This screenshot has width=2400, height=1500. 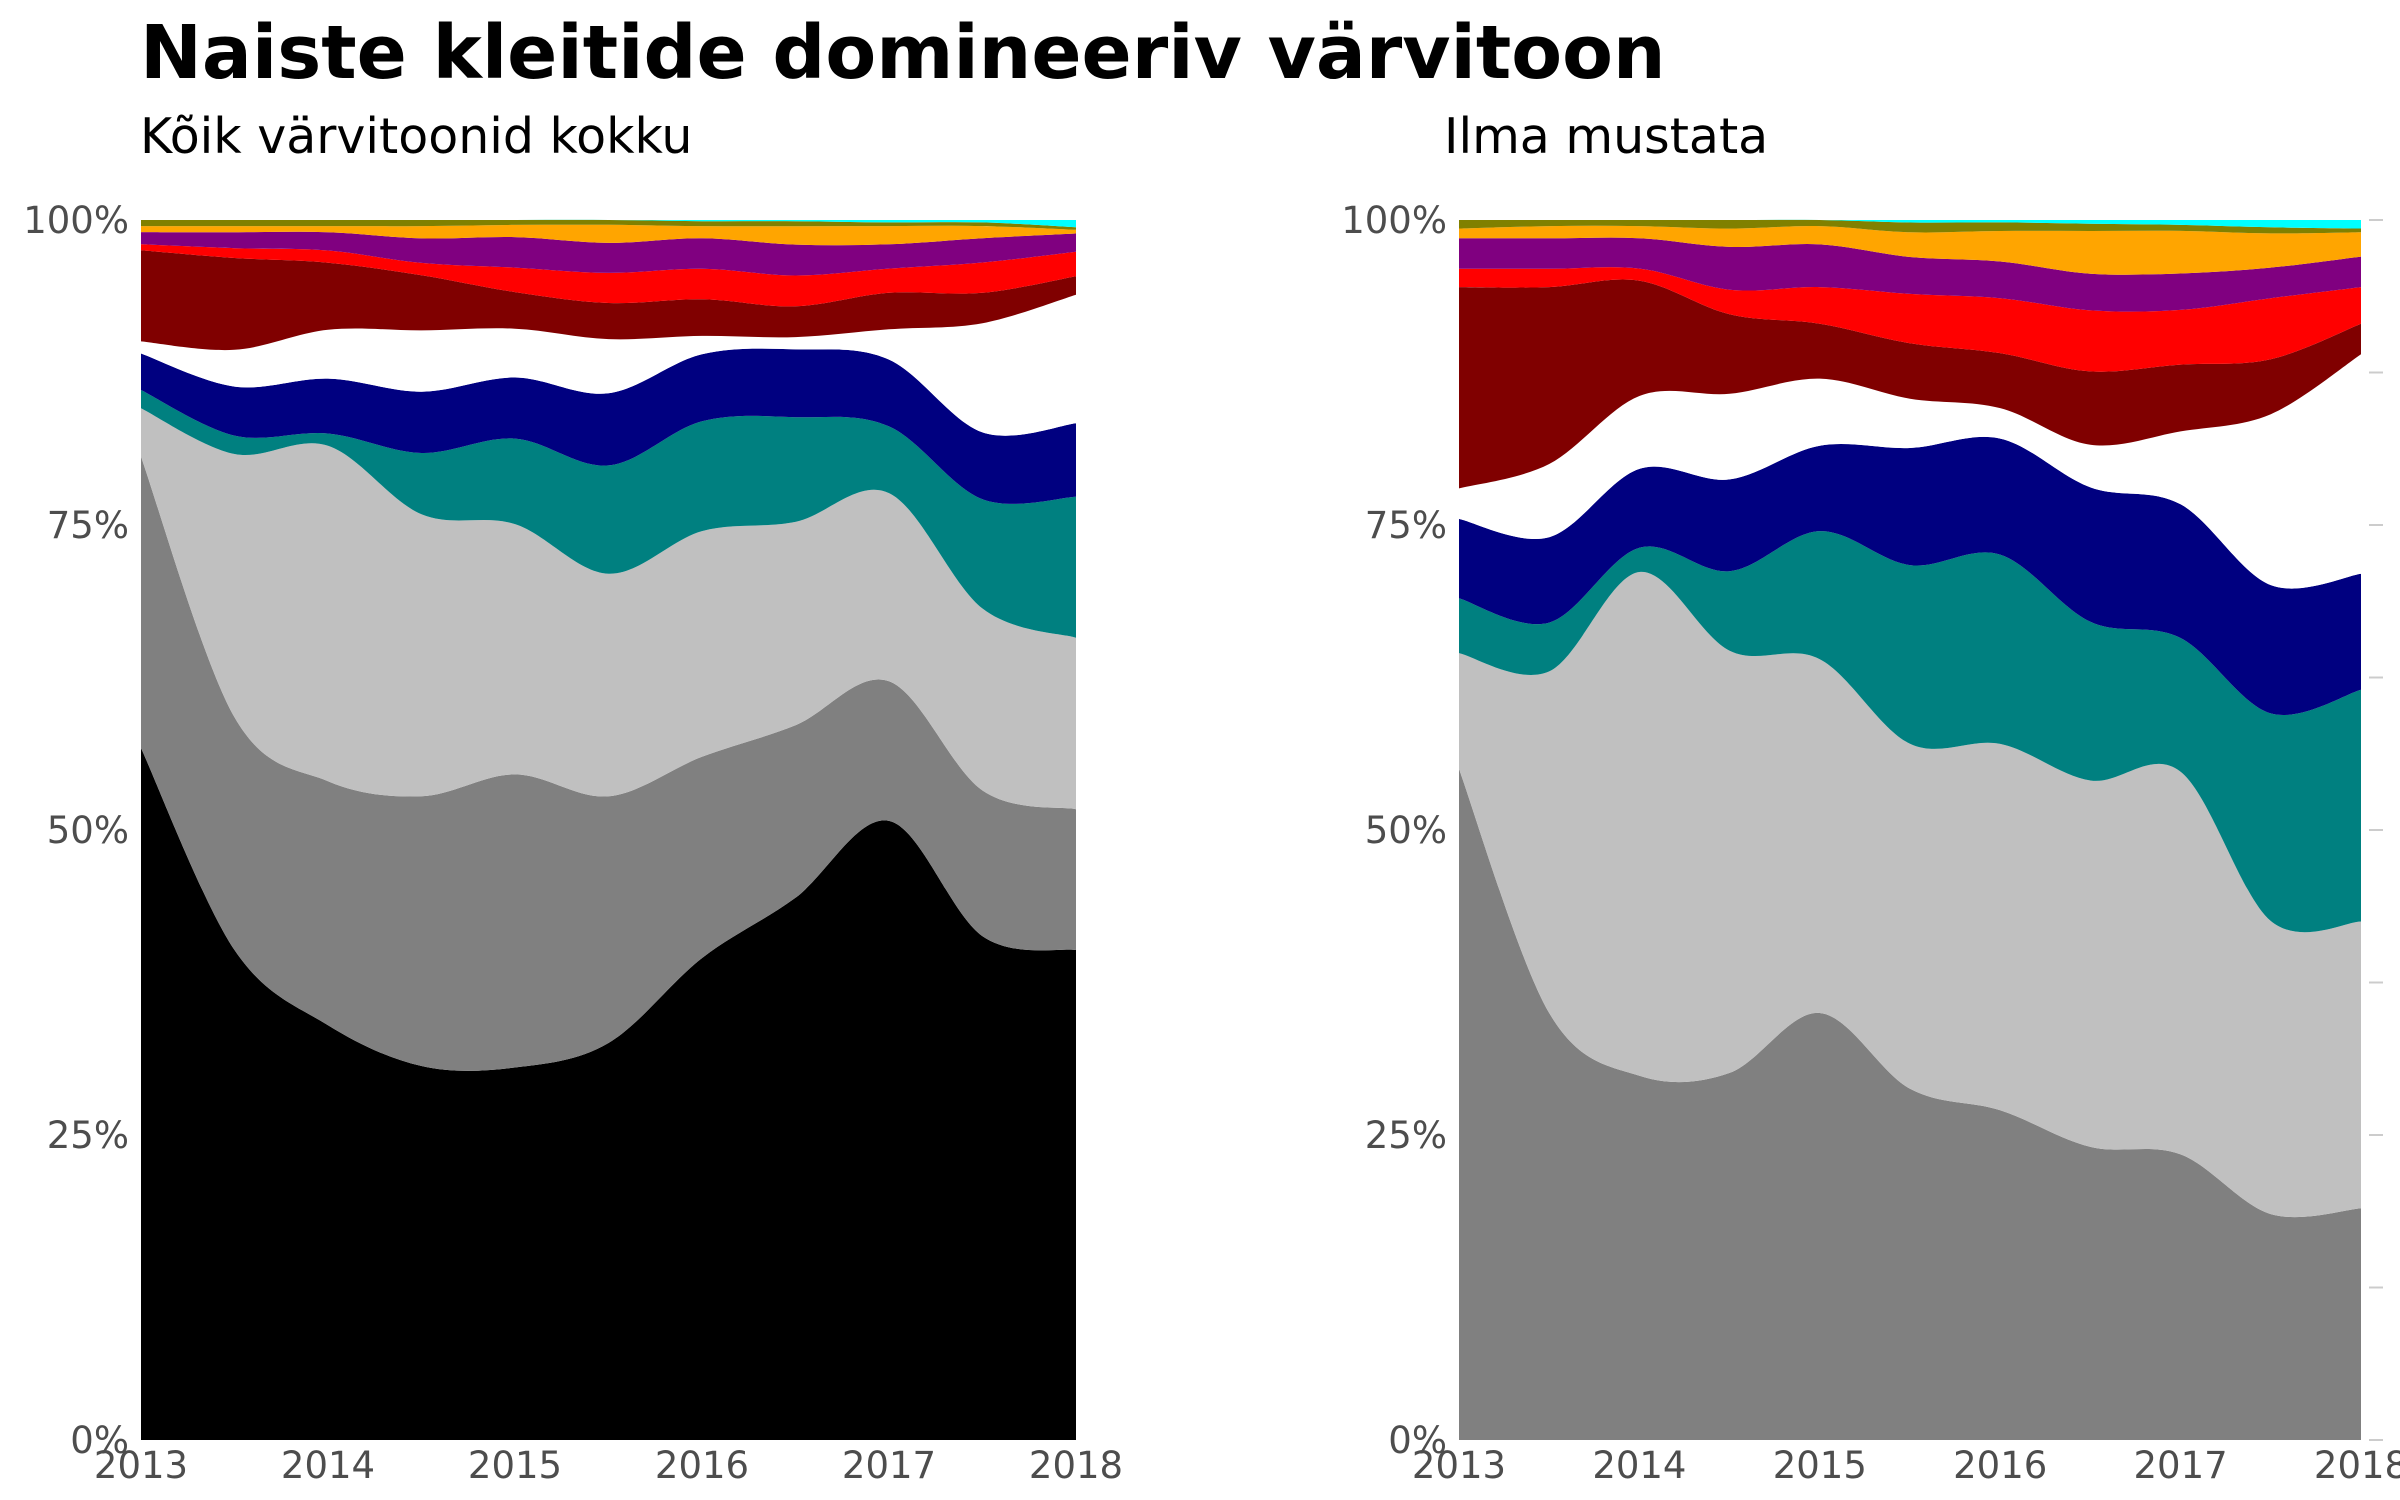 What do you see at coordinates (903, 53) in the screenshot?
I see `chart-title: Naiste kleitide domineeriv värvitoon` at bounding box center [903, 53].